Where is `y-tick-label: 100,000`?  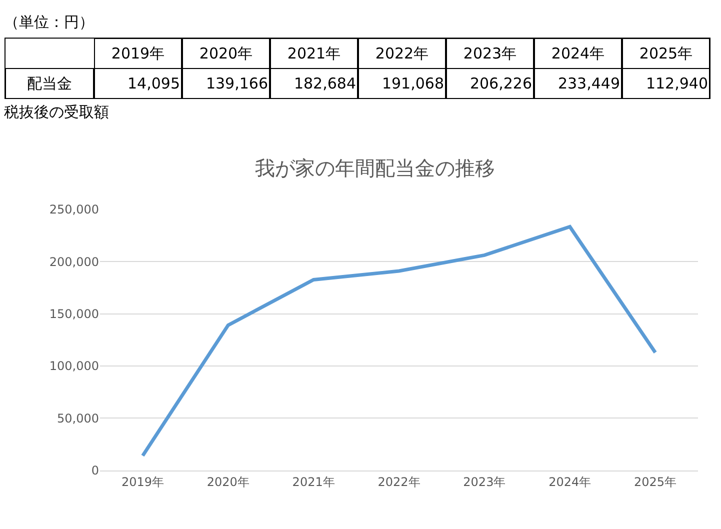 y-tick-label: 100,000 is located at coordinates (74, 366).